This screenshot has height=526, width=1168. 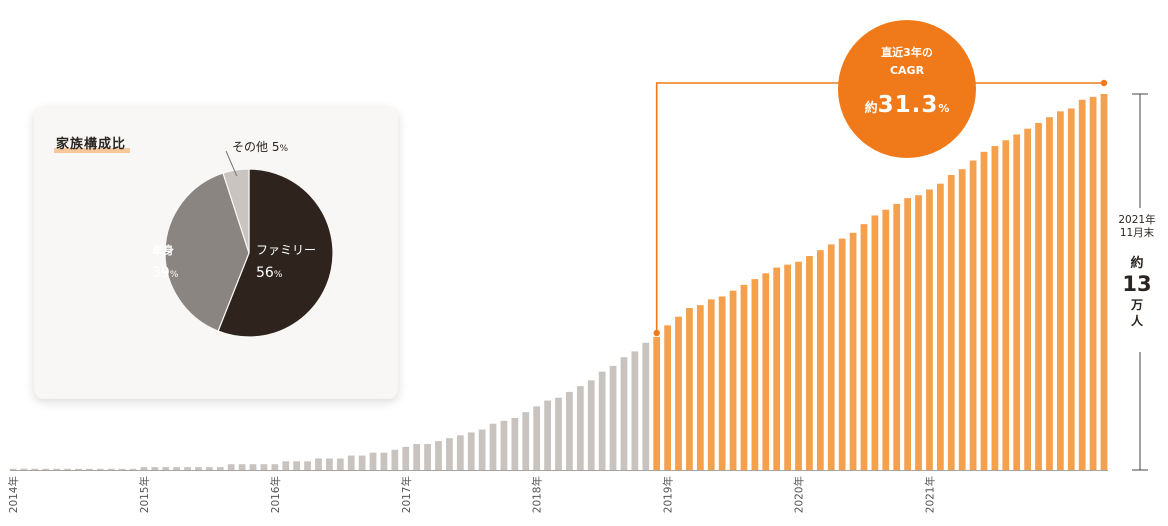 What do you see at coordinates (207, 252) in the screenshot?
I see `pie-slice` at bounding box center [207, 252].